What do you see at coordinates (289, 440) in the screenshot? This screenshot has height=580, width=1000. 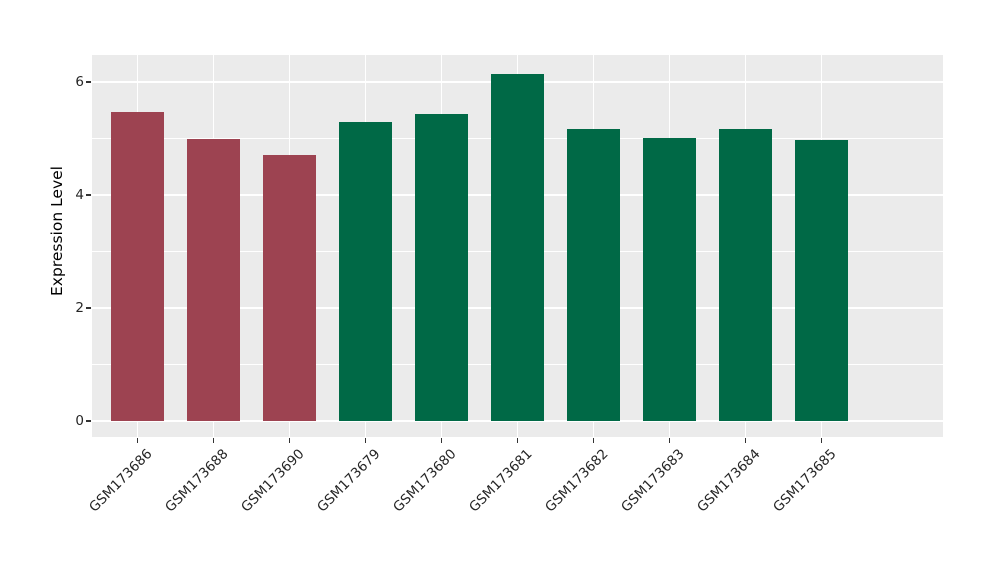 I see `x-tick-mark-GSM173690` at bounding box center [289, 440].